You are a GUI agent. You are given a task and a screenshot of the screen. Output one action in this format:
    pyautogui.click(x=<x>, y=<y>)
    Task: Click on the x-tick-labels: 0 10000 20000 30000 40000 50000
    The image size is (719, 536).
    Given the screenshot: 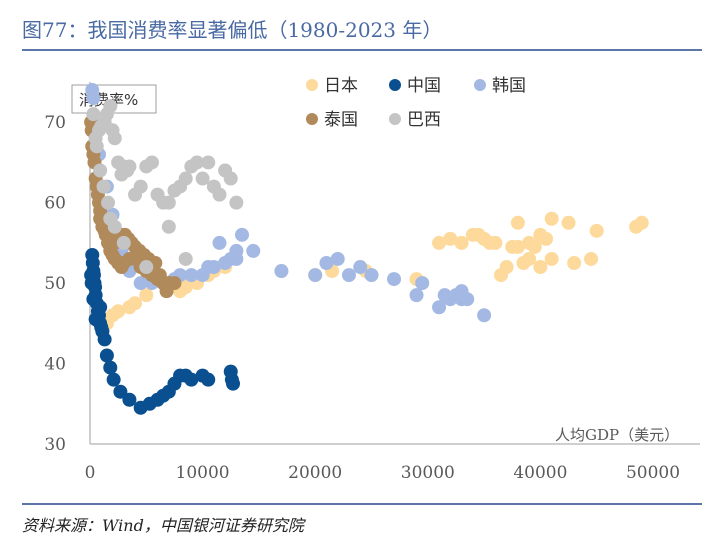 What is the action you would take?
    pyautogui.click(x=382, y=473)
    